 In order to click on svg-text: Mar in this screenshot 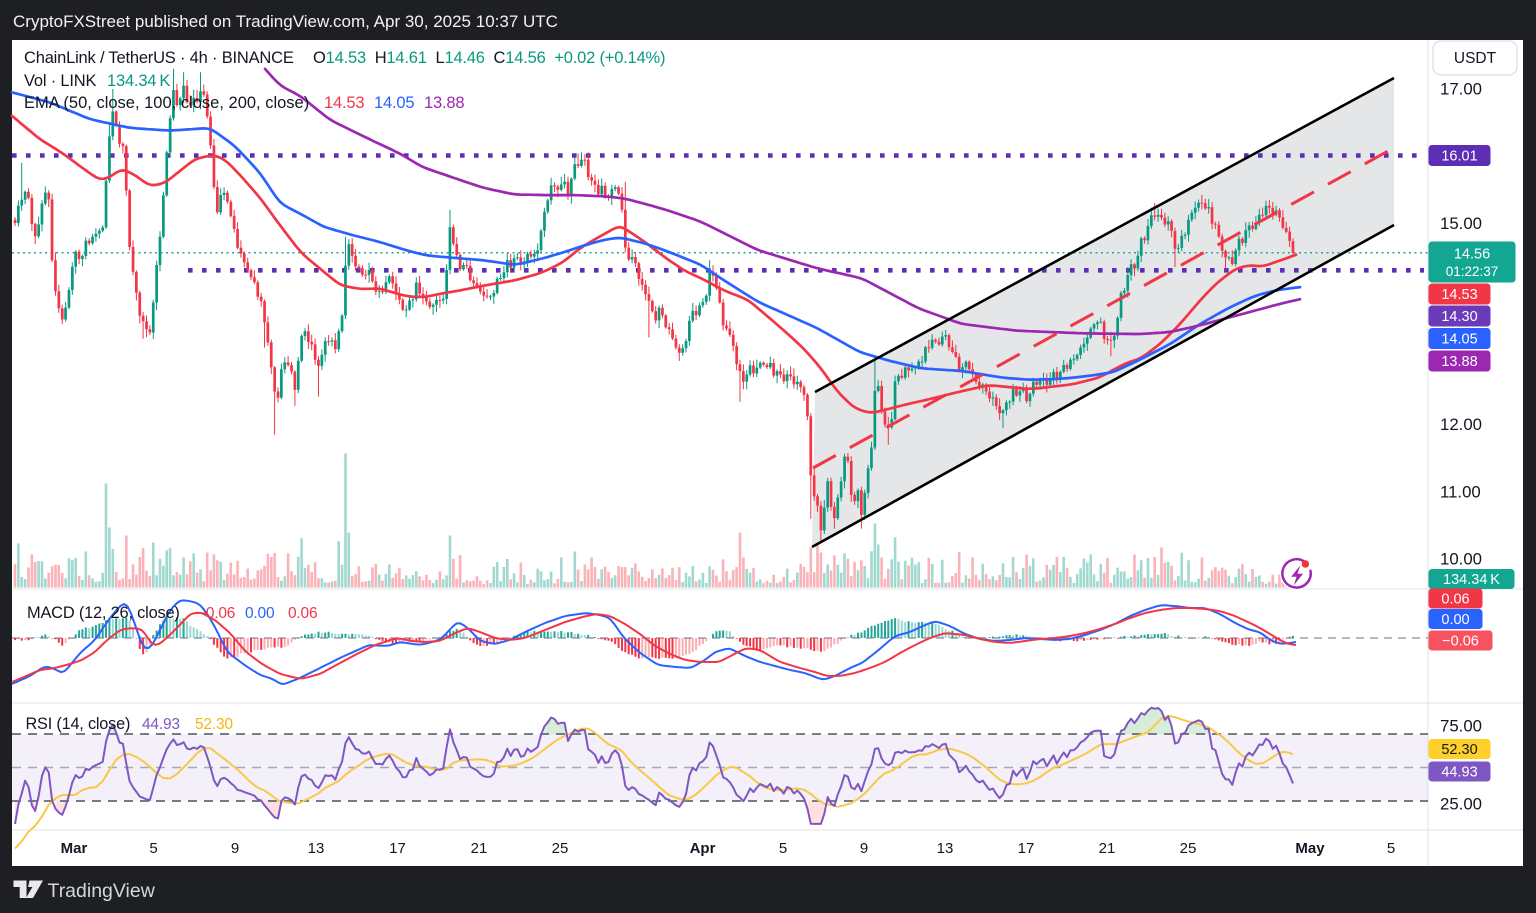, I will do `click(74, 848)`.